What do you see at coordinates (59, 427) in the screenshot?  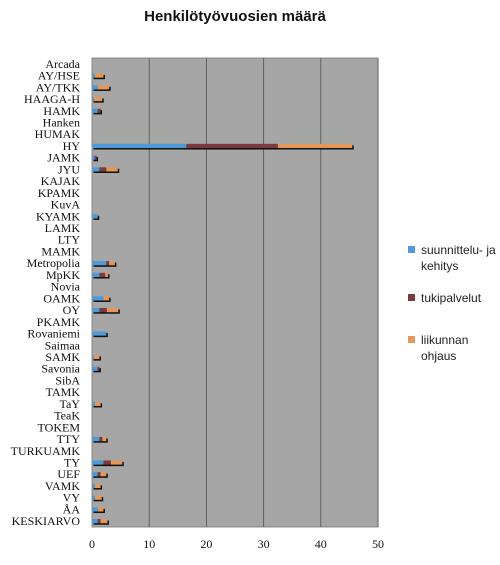 I see `category-label: TOKEM` at bounding box center [59, 427].